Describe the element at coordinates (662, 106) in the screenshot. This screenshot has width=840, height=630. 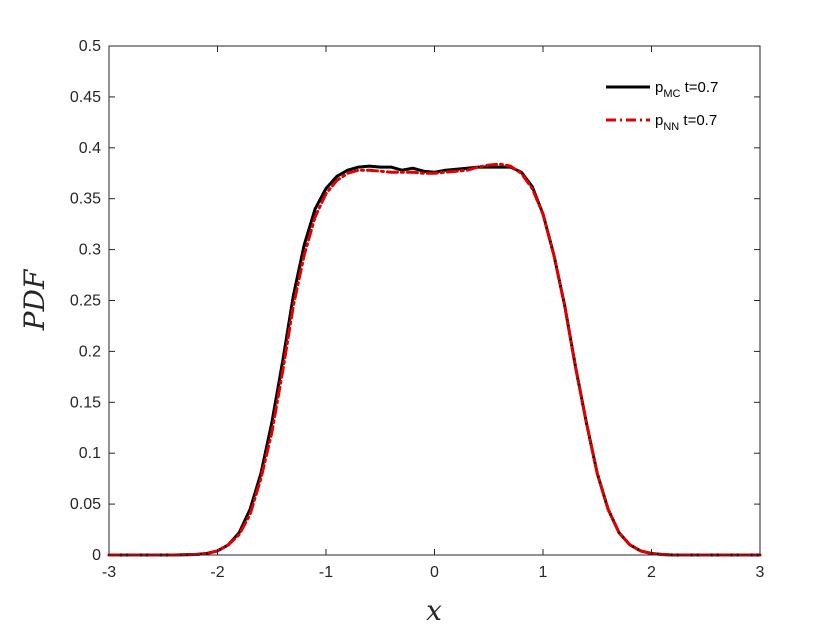
I see `legend: pMC t=0.7 pNN t=0.7` at that location.